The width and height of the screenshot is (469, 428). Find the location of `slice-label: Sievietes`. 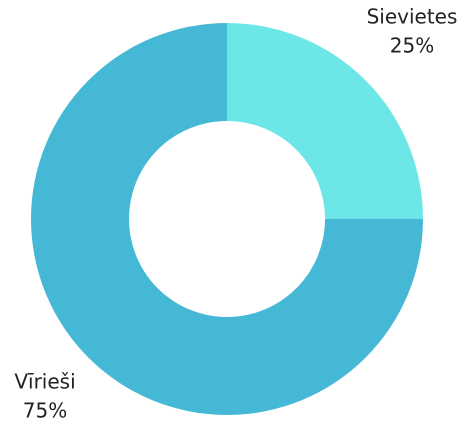

slice-label: Sievietes is located at coordinates (412, 17).